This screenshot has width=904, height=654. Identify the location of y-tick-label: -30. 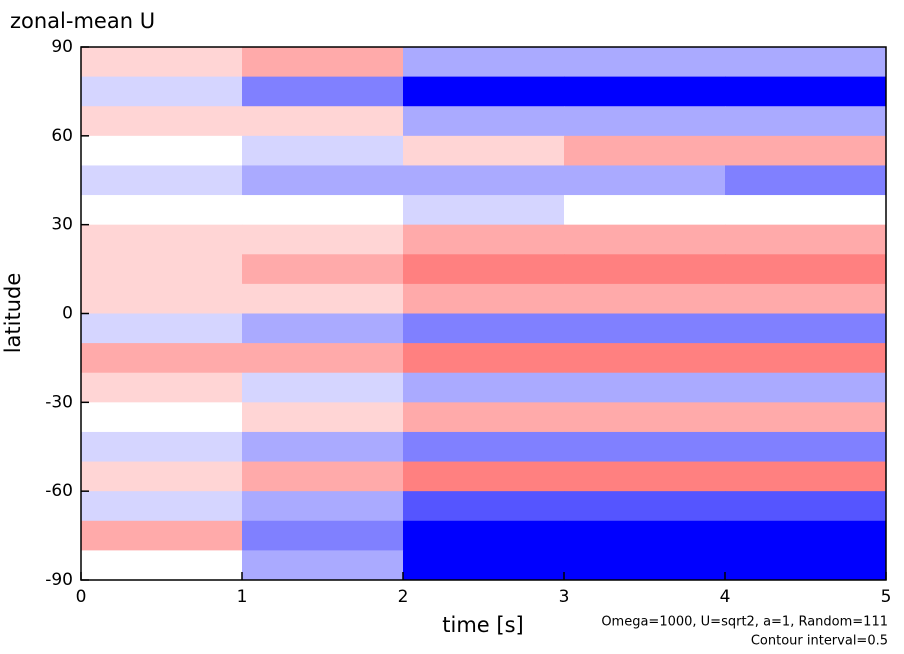
(59, 402).